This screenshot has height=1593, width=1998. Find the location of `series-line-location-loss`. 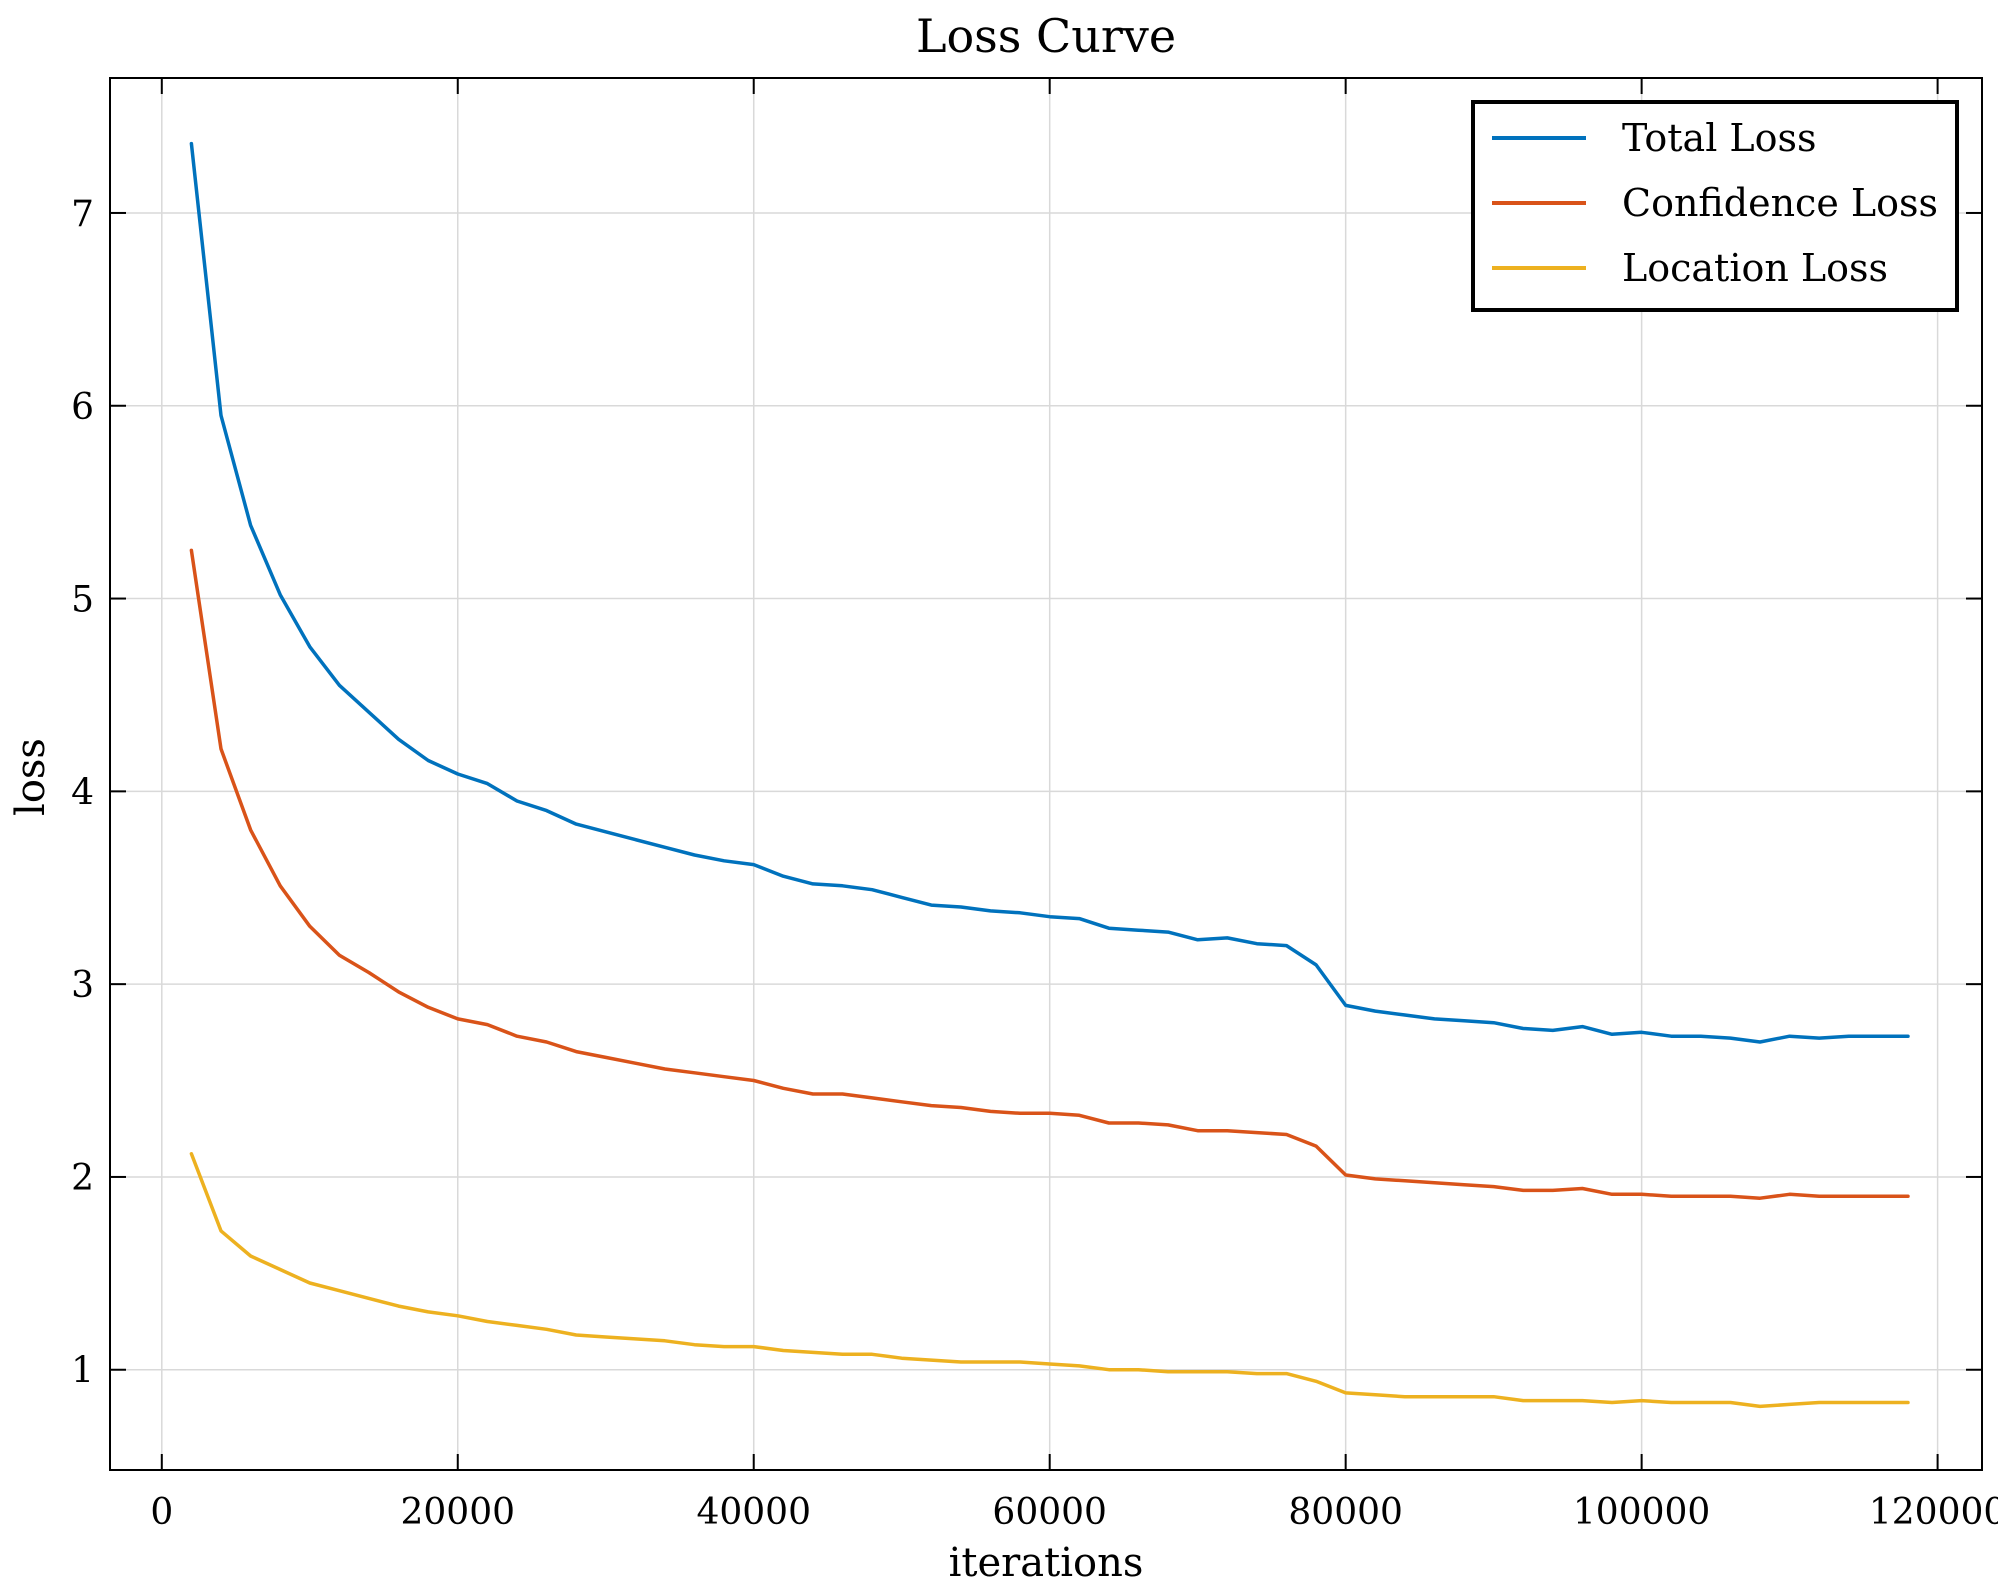

series-line-location-loss is located at coordinates (1049, 1280).